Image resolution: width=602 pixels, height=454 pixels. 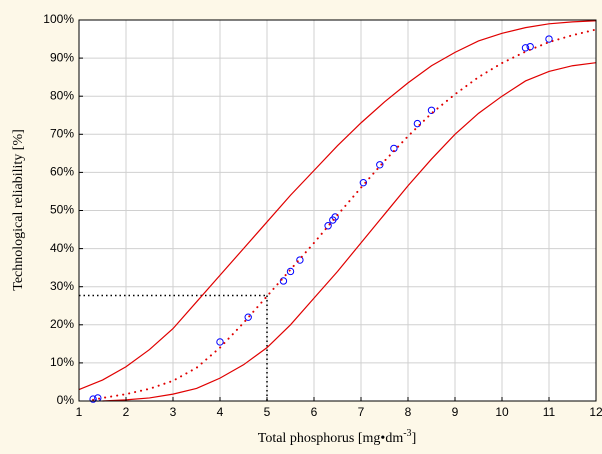 I want to click on x-tick-label: 5, so click(x=267, y=412).